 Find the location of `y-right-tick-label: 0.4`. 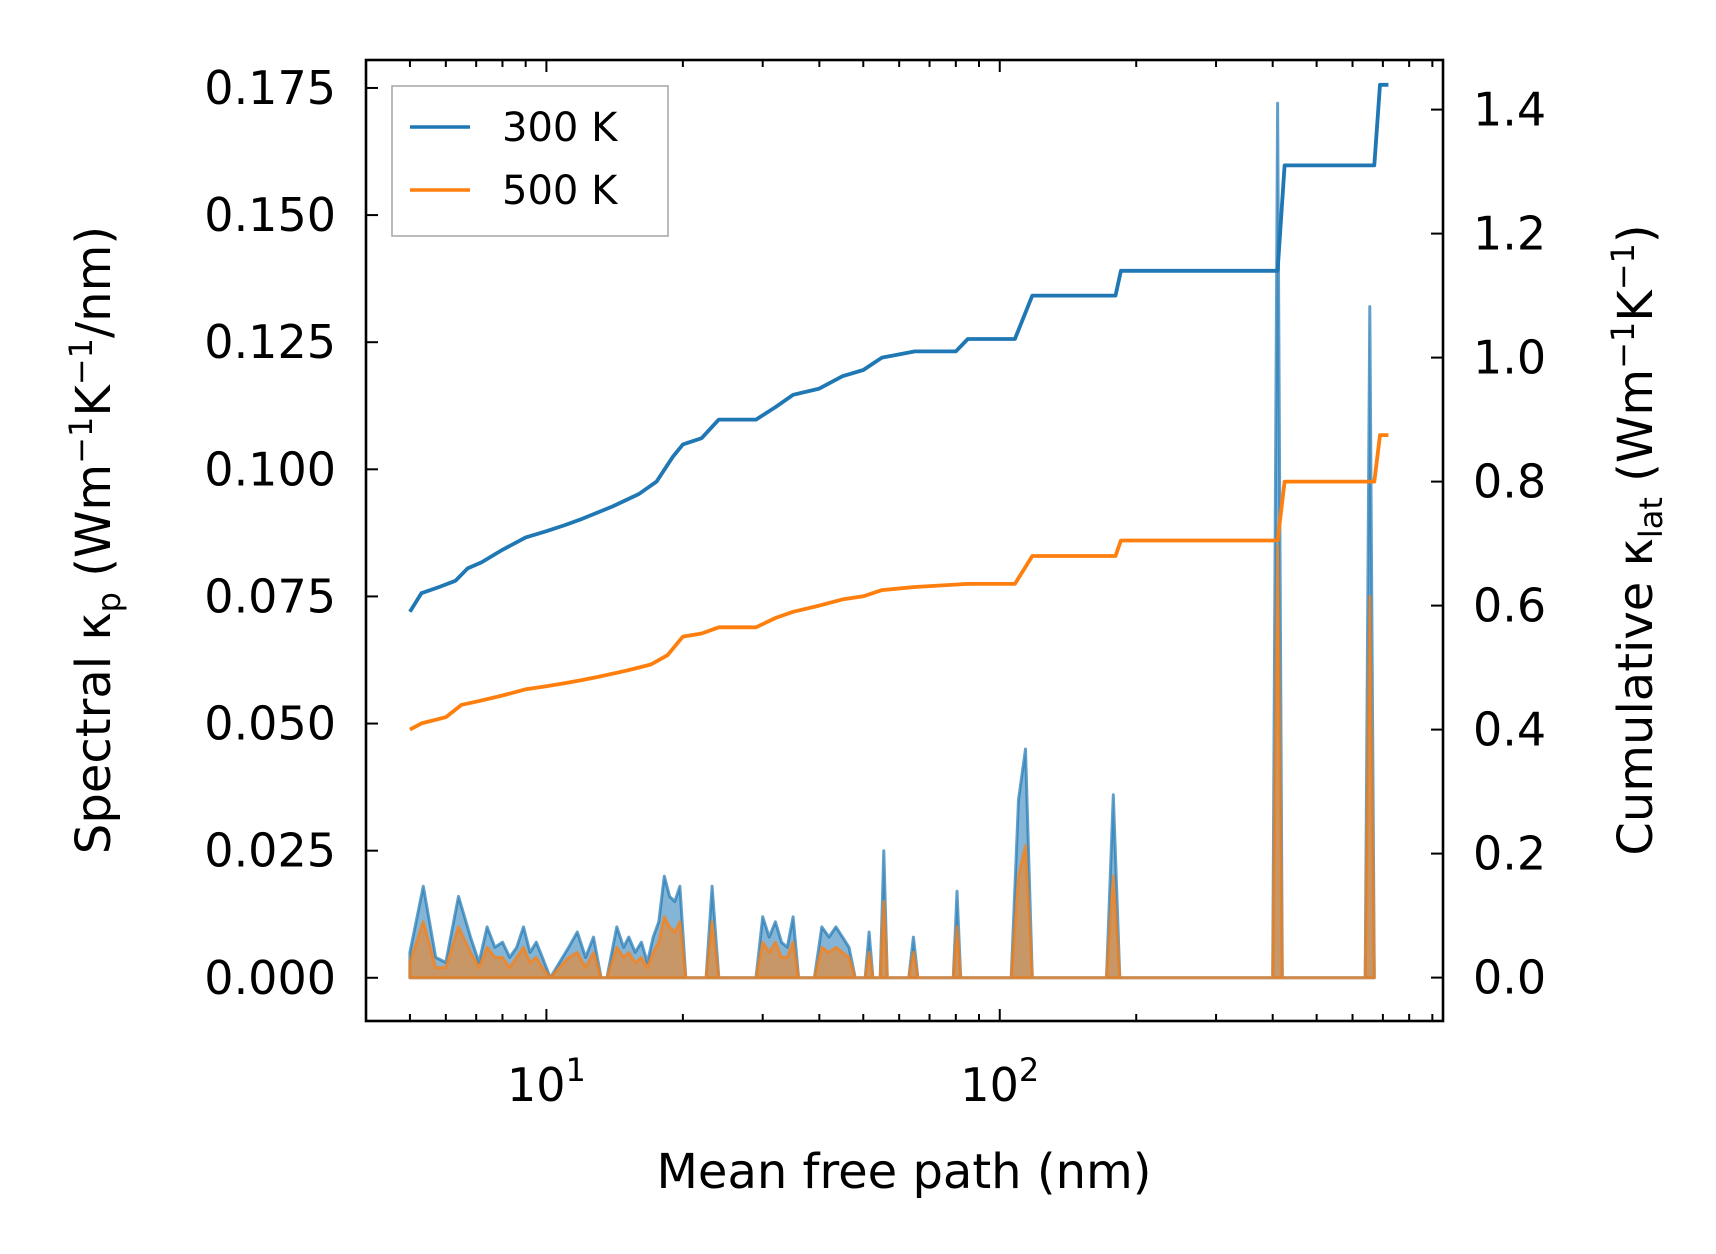

y-right-tick-label: 0.4 is located at coordinates (1509, 730).